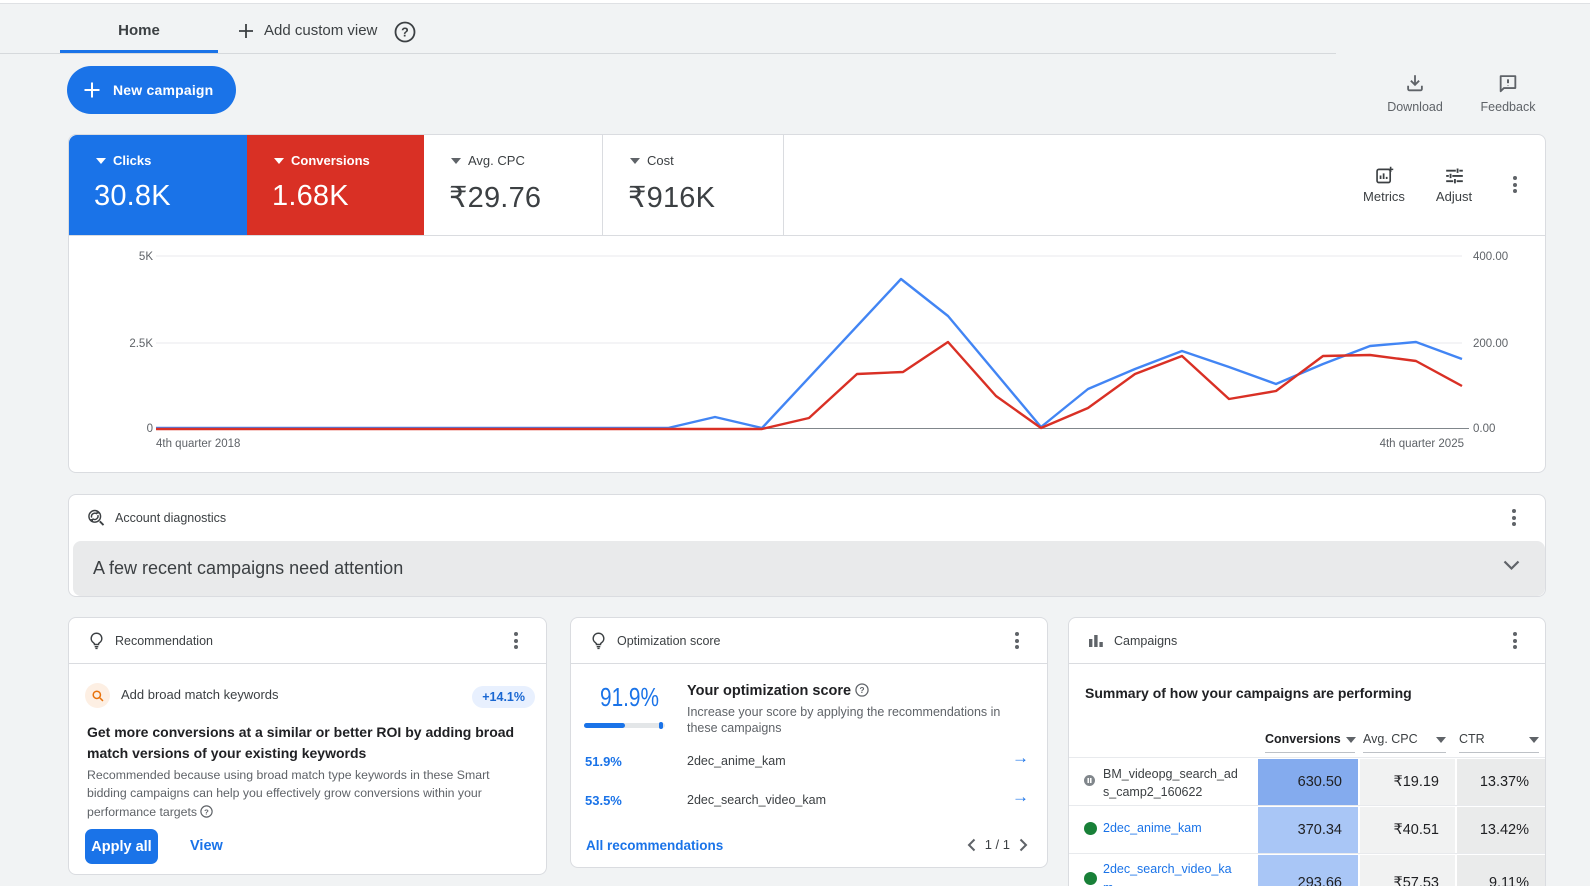  I want to click on svg-text: 2.5K, so click(141, 344).